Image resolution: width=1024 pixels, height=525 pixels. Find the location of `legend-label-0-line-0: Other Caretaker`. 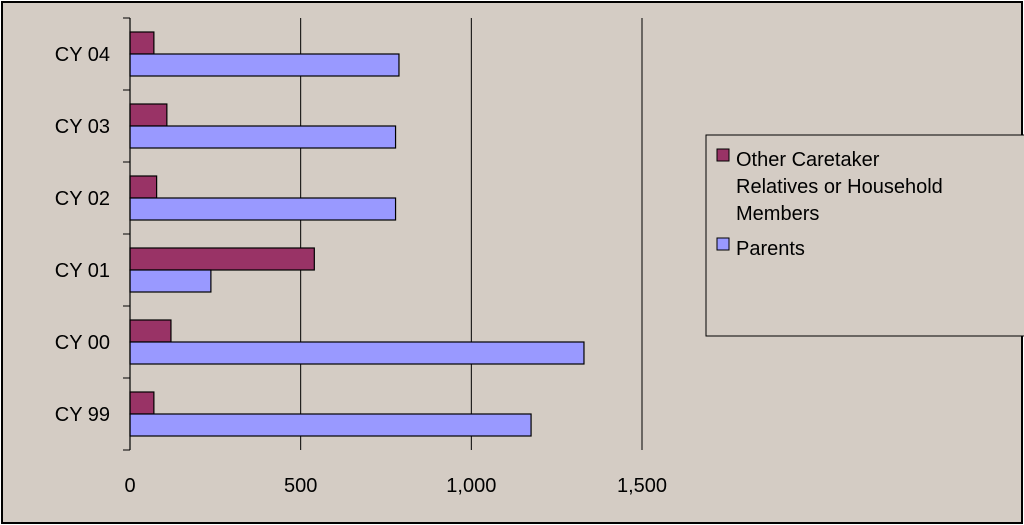

legend-label-0-line-0: Other Caretaker is located at coordinates (808, 160).